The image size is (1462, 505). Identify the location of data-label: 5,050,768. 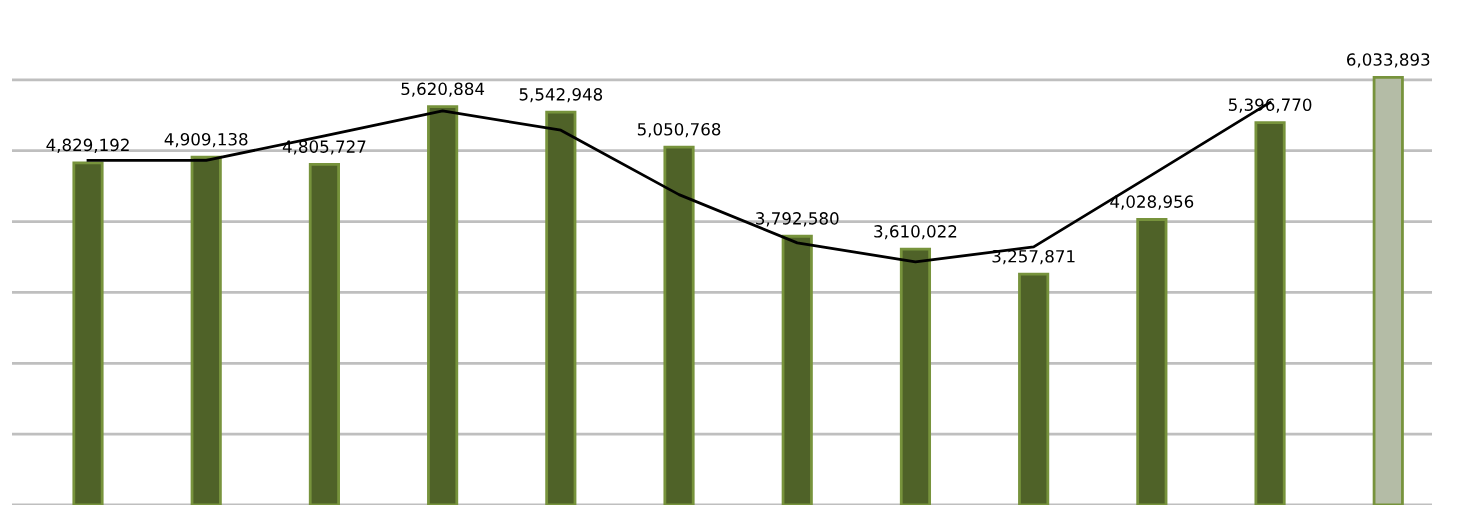
(679, 130).